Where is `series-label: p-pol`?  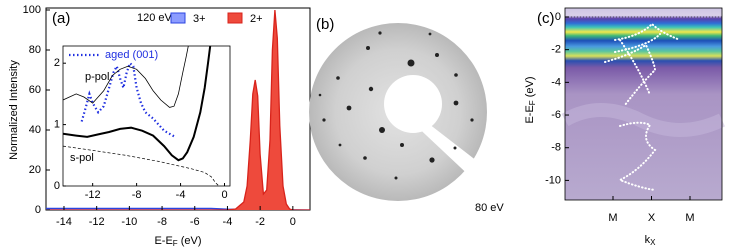 series-label: p-pol is located at coordinates (97, 77).